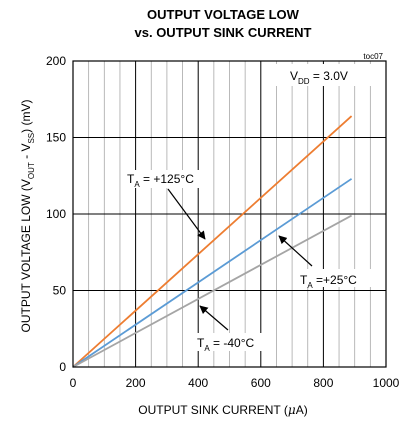  What do you see at coordinates (226, 344) in the screenshot?
I see `series-label-2: TA = -40°C` at bounding box center [226, 344].